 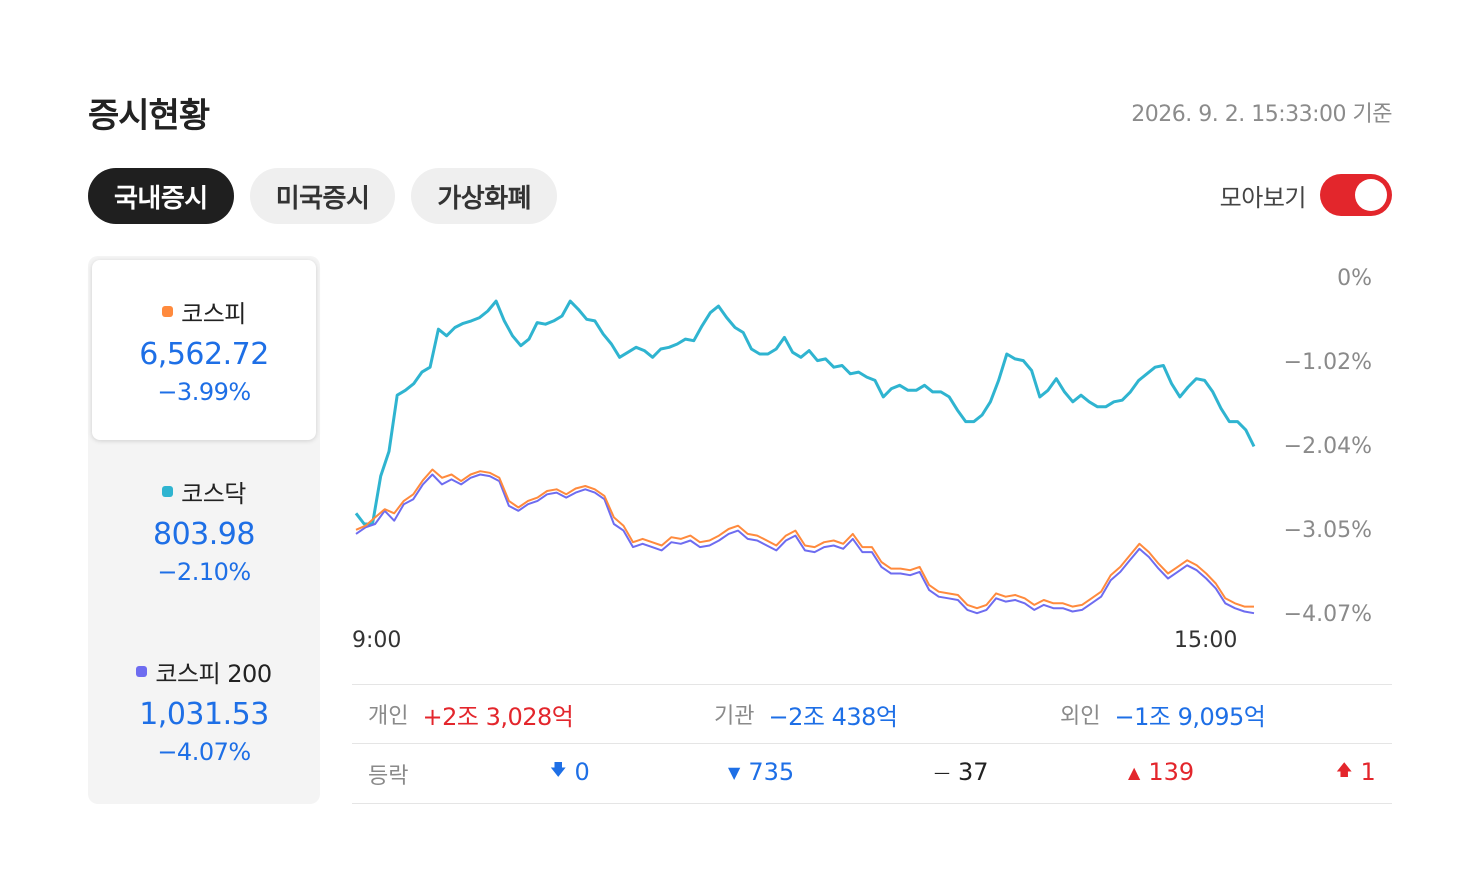 What do you see at coordinates (1327, 614) in the screenshot?
I see `y-tick-label: −4.07%` at bounding box center [1327, 614].